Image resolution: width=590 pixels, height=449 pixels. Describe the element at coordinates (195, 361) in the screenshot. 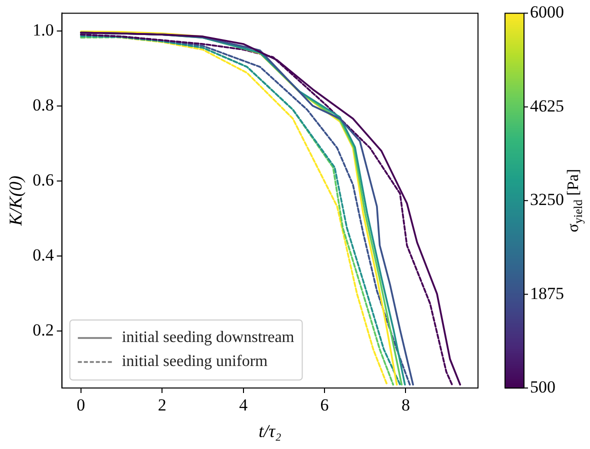

I see `legend-label: initial seeding uniform` at that location.